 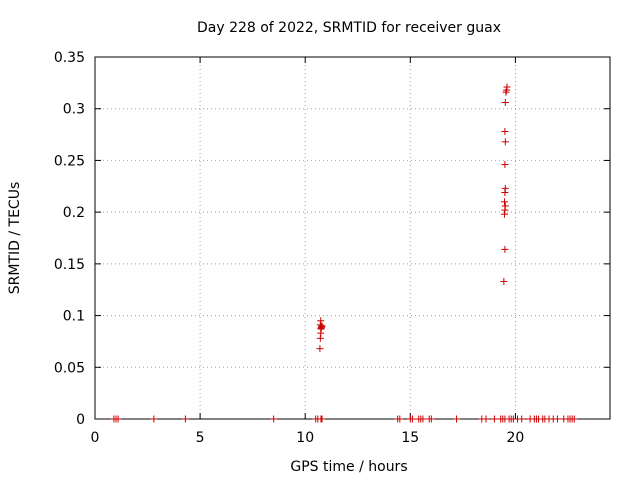 What do you see at coordinates (80, 420) in the screenshot?
I see `y-tick-label: 0` at bounding box center [80, 420].